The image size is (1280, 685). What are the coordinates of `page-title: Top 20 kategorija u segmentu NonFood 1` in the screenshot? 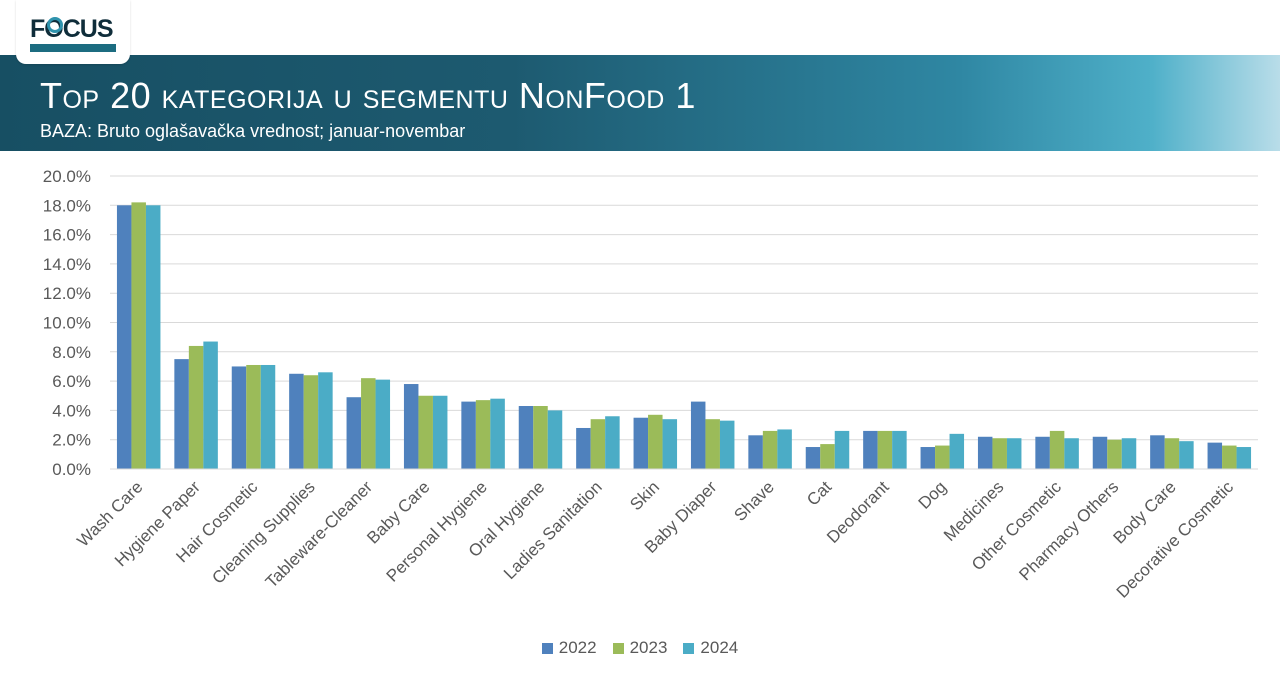 It's located at (368, 95).